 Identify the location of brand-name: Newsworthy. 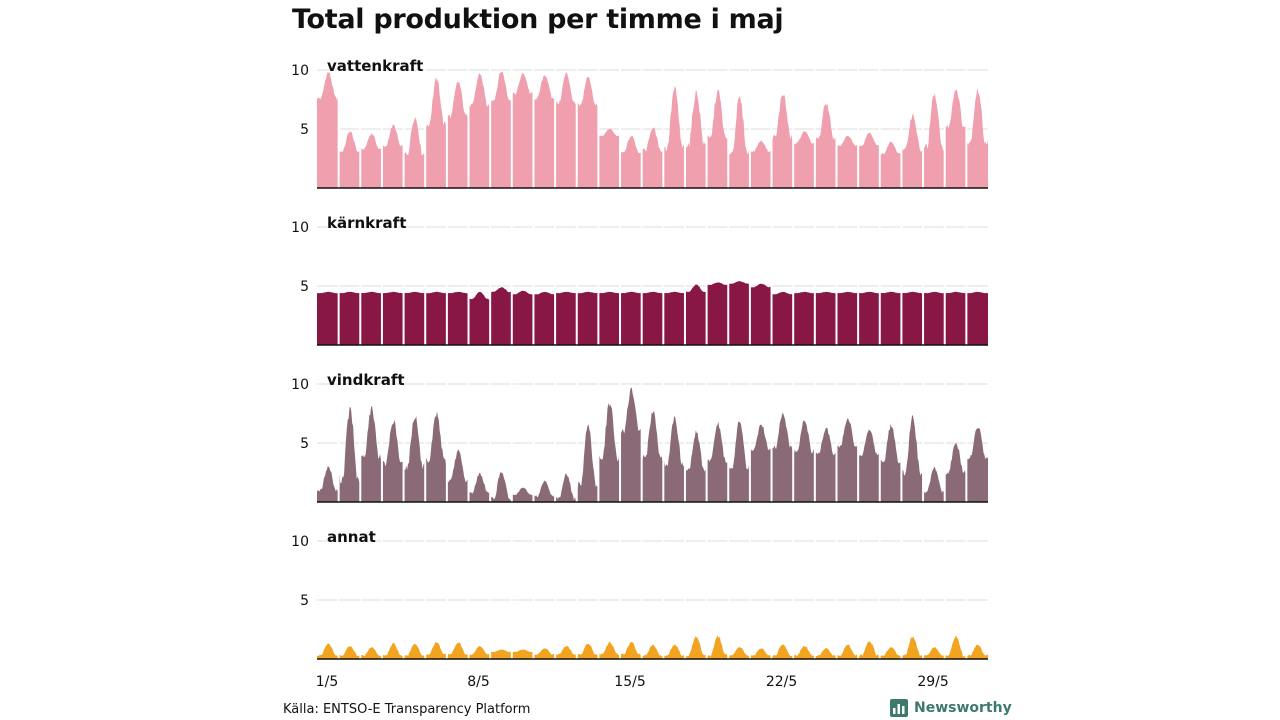
(963, 708).